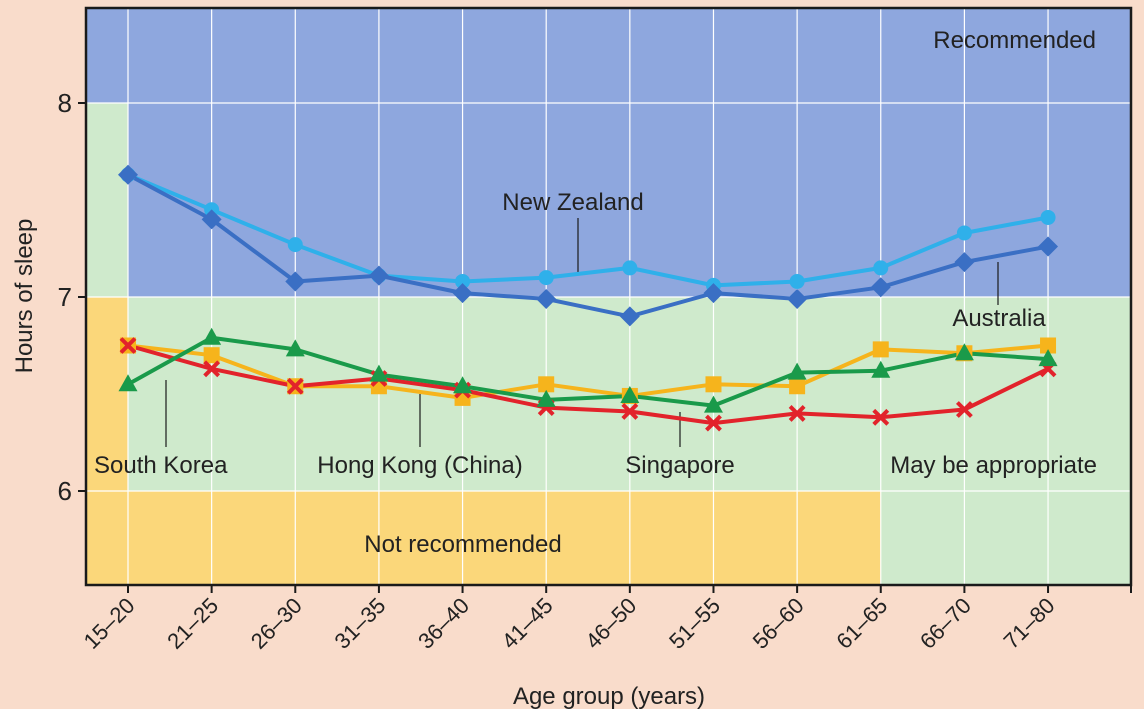 This screenshot has height=709, width=1144. I want to click on y-axis-label: Hours of sleep, so click(24, 296).